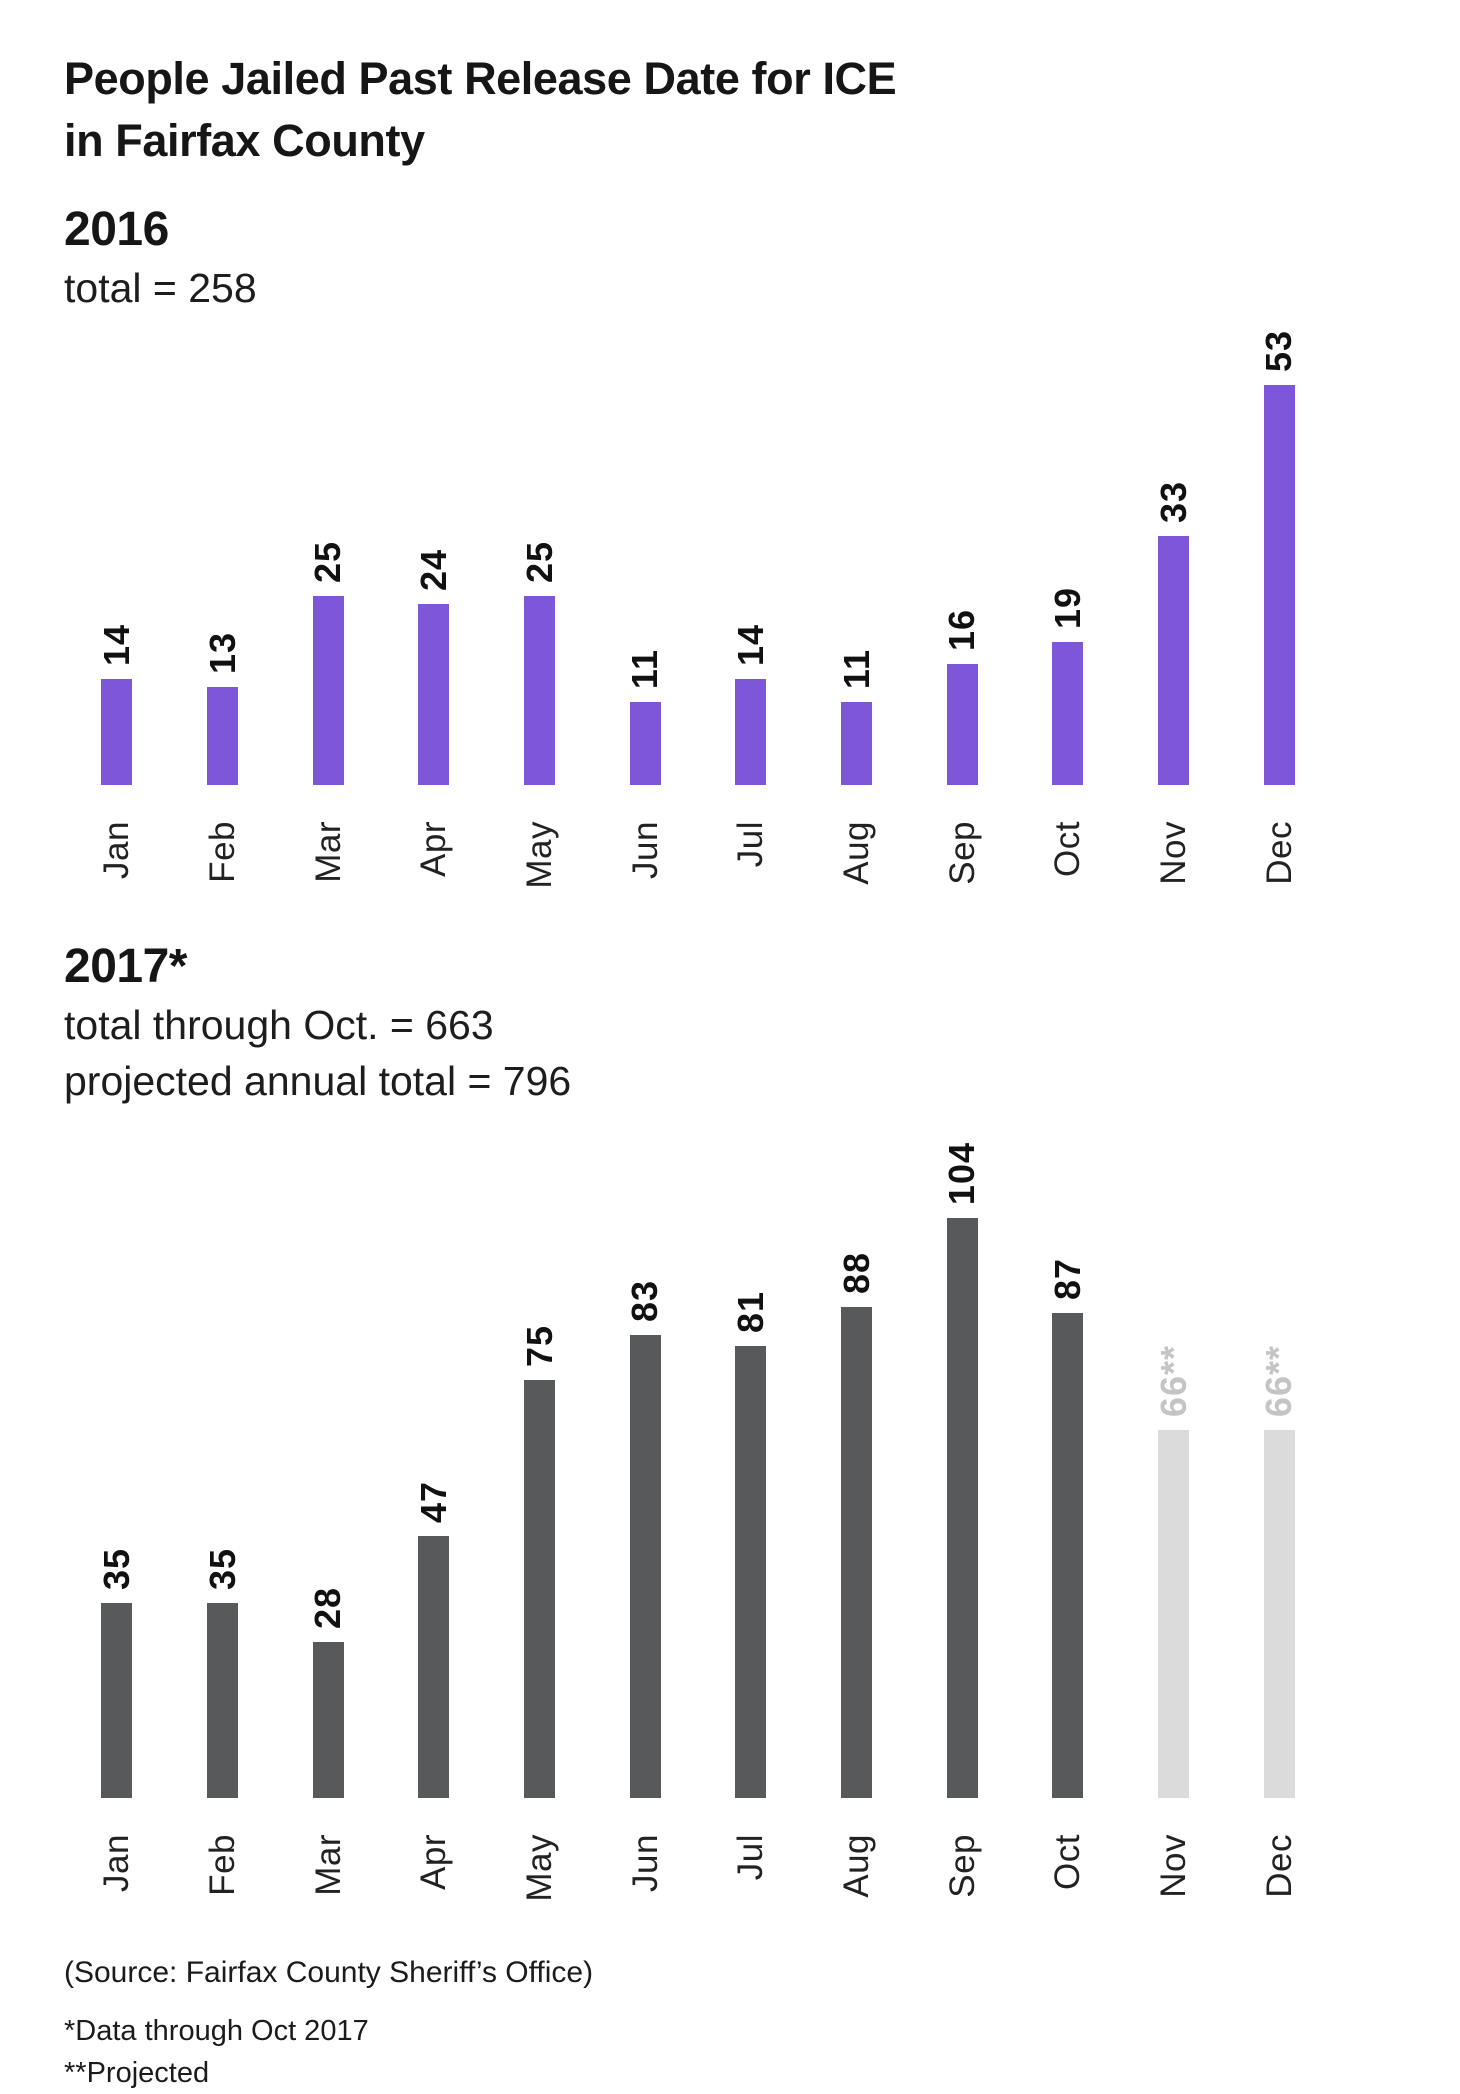  Describe the element at coordinates (730, 2052) in the screenshot. I see `footnotes: *Data through Oct 2017 **Projected` at that location.